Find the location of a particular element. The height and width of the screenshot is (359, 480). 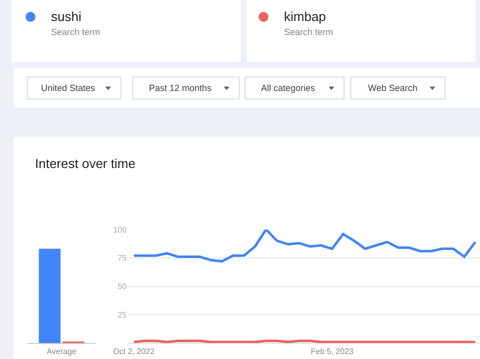

legend-label: sushi is located at coordinates (66, 16).